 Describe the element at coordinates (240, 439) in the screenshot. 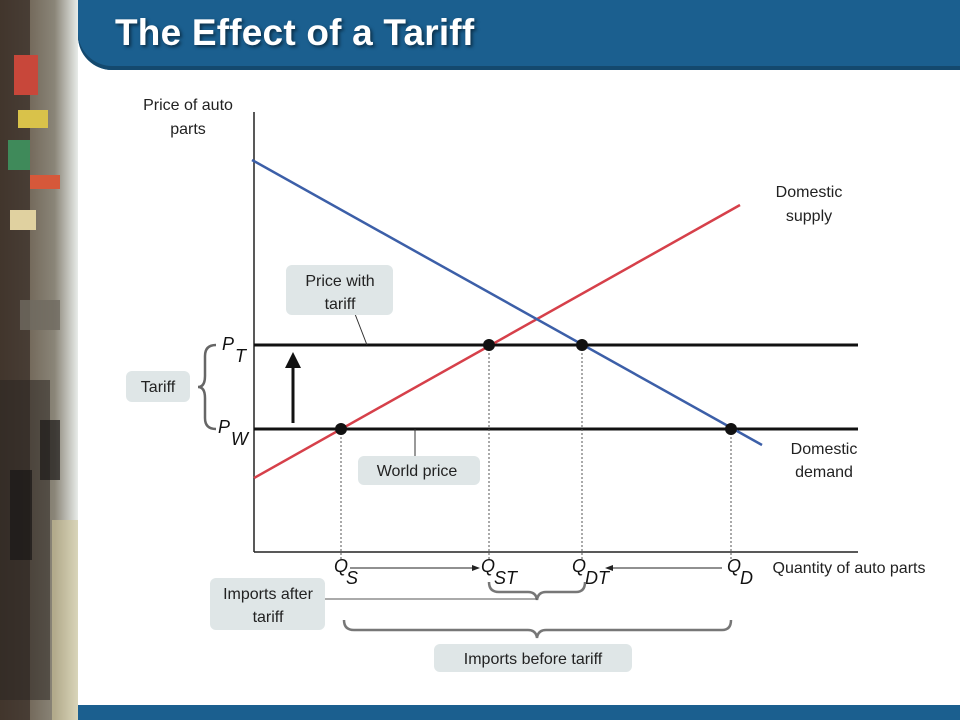

I see `pw-subscript: W` at that location.